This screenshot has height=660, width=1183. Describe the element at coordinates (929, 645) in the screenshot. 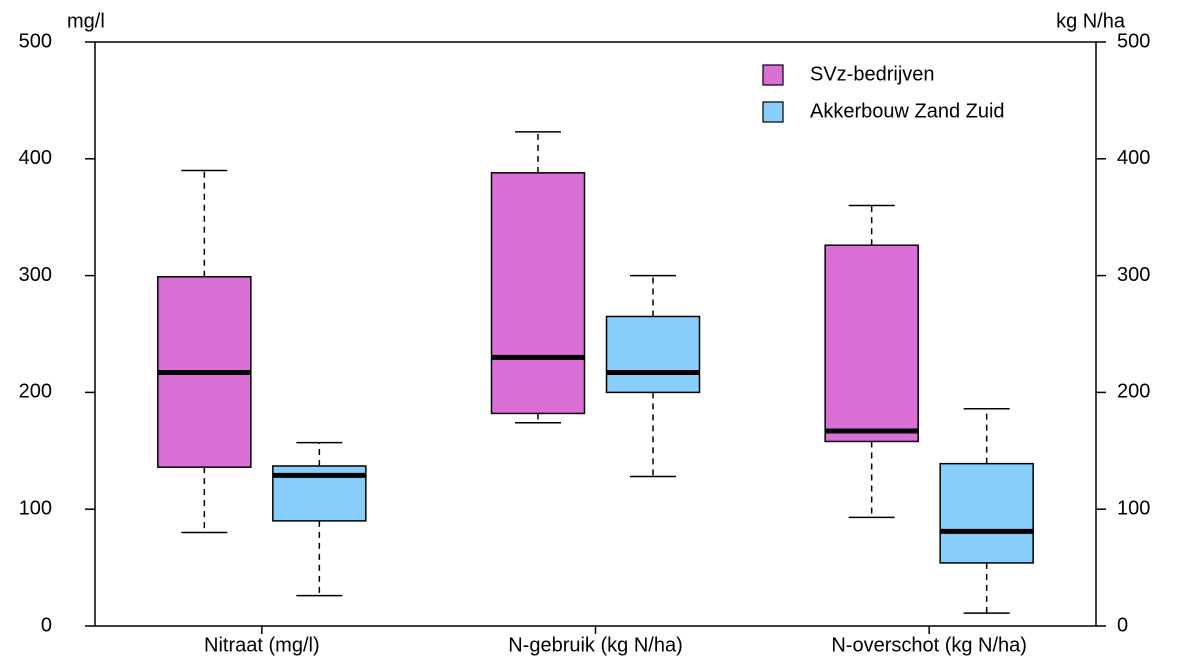

I see `x-tick-label: N-overschot (kg N/ha)` at that location.